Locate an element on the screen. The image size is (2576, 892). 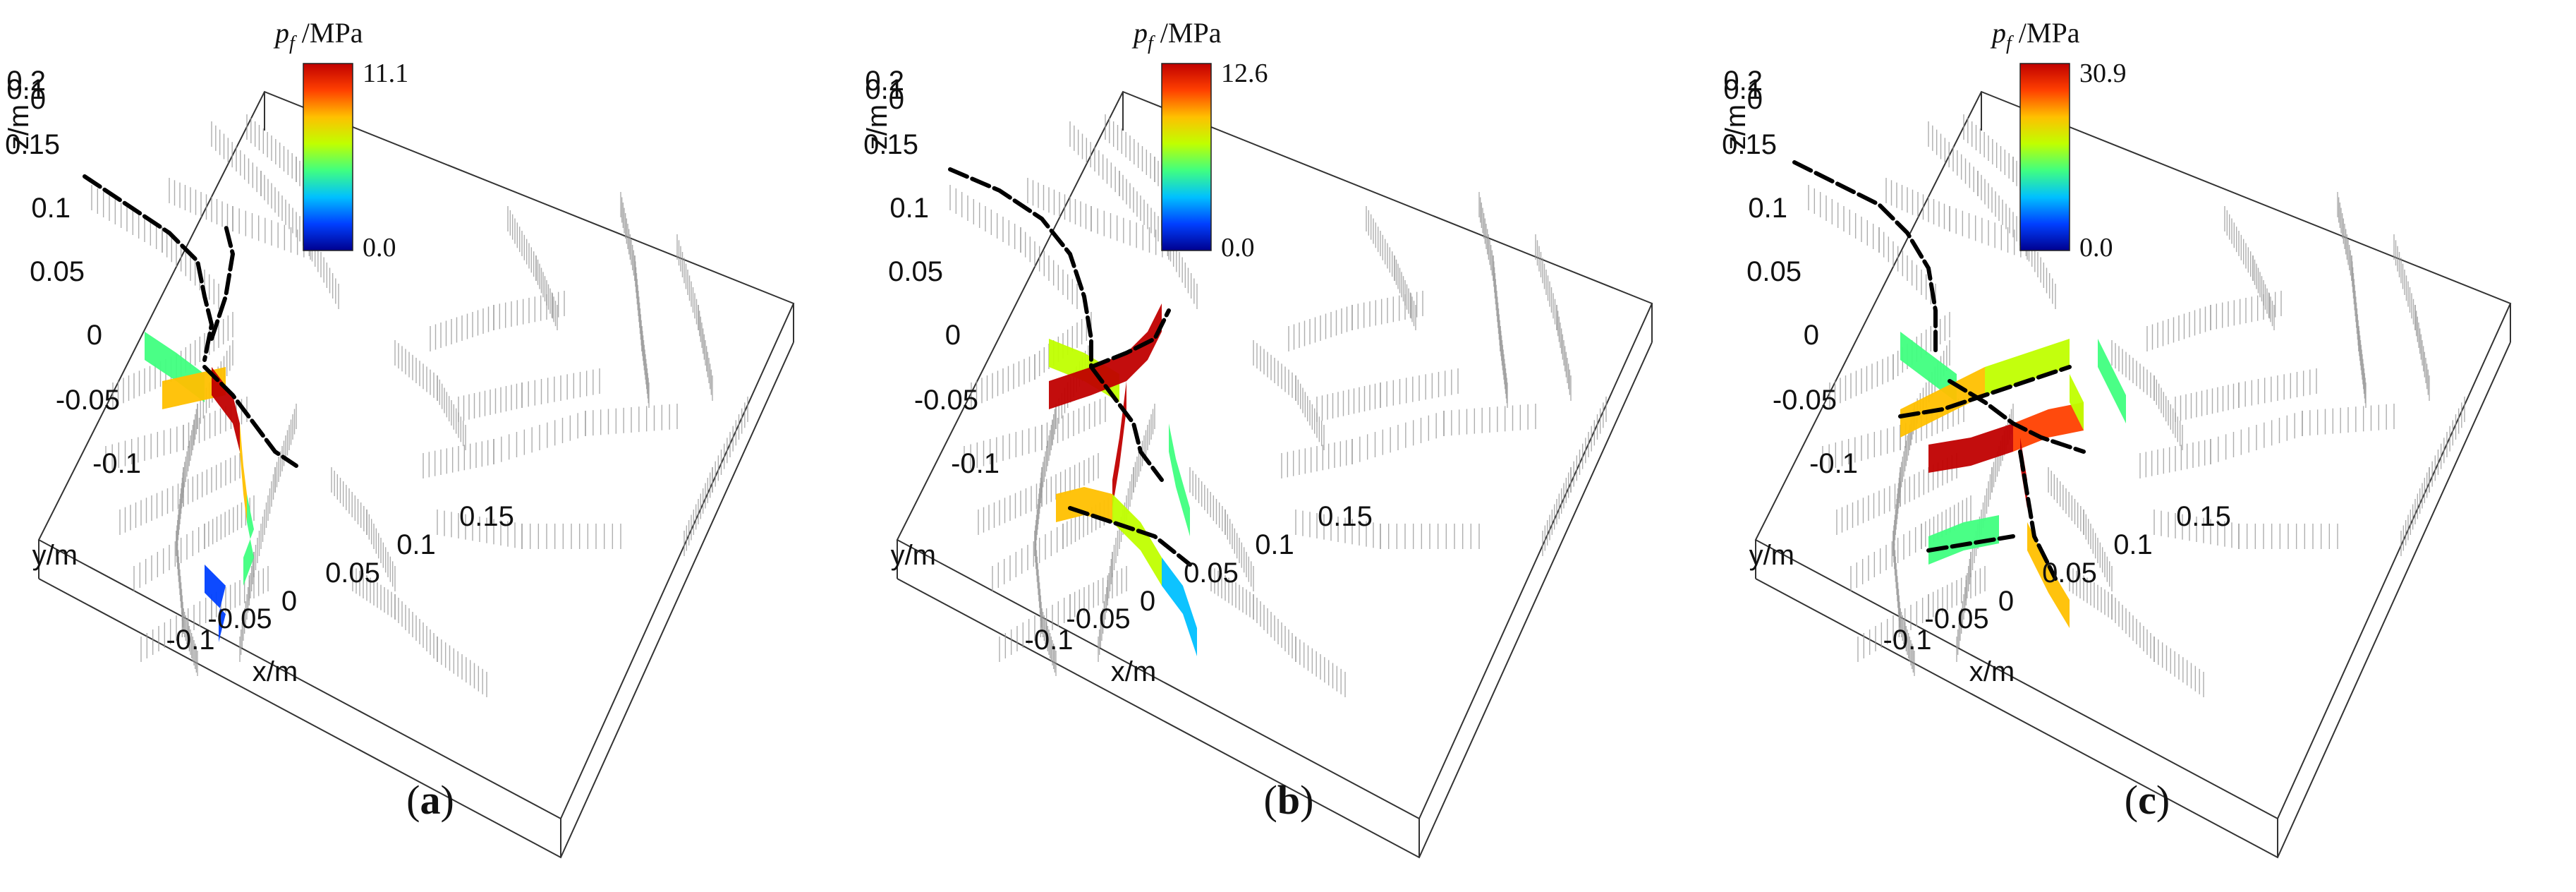
colorbar-max-label: 30.9 is located at coordinates (2103, 74).